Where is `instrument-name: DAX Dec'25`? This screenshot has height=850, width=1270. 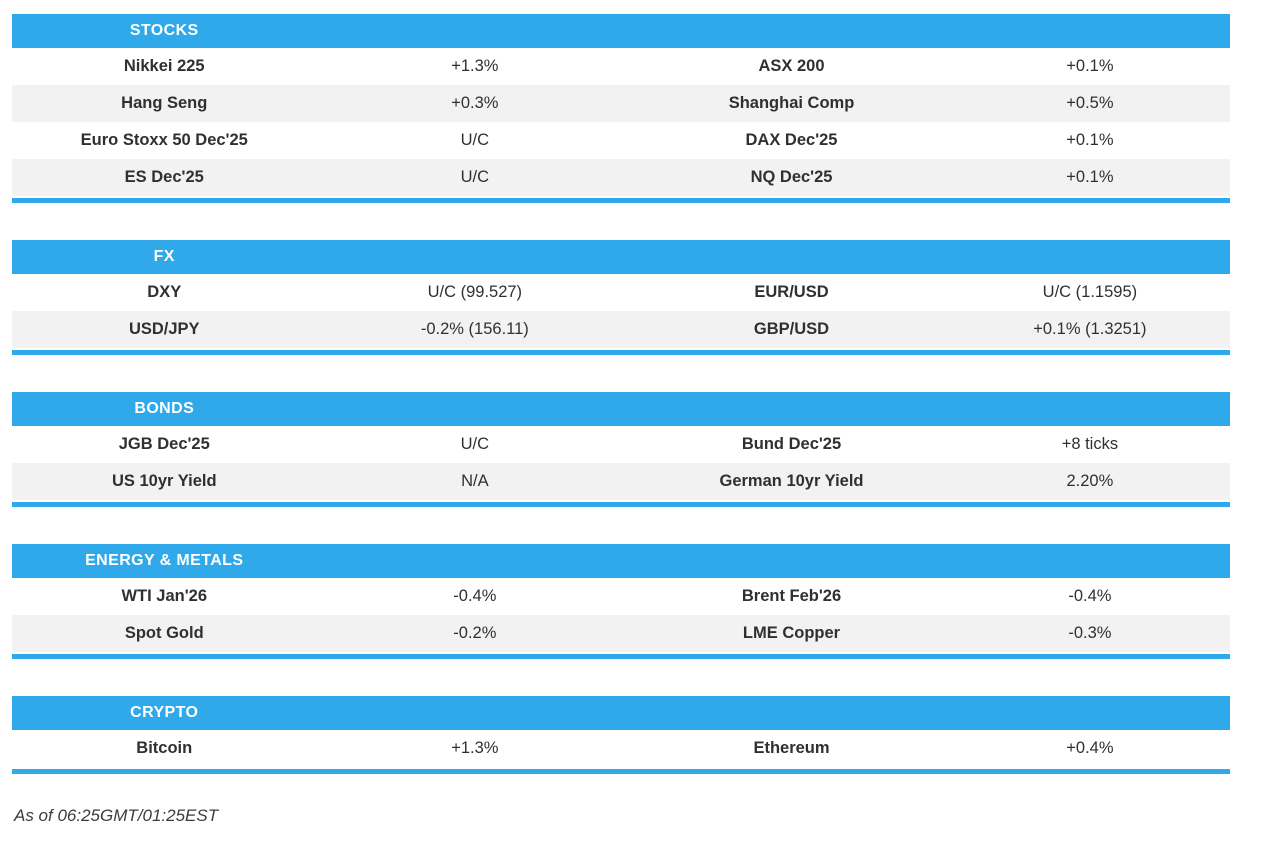
instrument-name: DAX Dec'25 is located at coordinates (791, 140).